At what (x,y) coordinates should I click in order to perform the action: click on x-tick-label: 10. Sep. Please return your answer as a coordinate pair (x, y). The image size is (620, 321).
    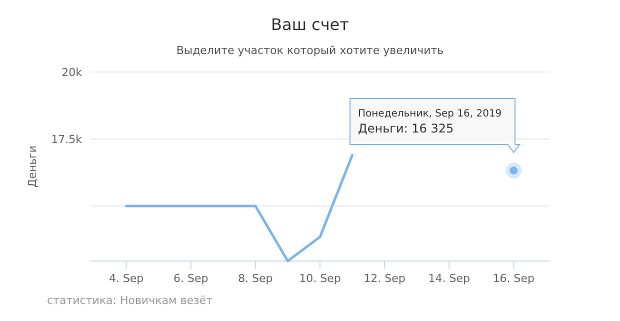
    Looking at the image, I should click on (320, 278).